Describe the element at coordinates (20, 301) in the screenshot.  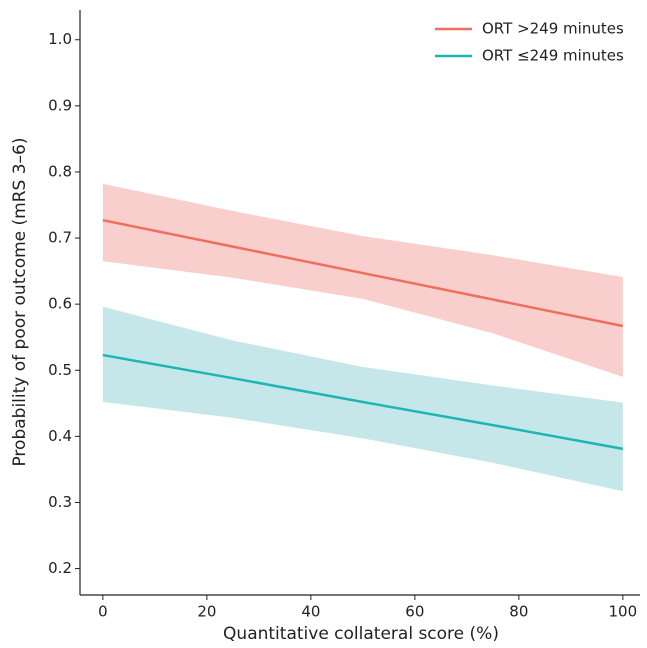
I see `y-axis-title: Probability of poor outcome (mRS 3–6)` at that location.